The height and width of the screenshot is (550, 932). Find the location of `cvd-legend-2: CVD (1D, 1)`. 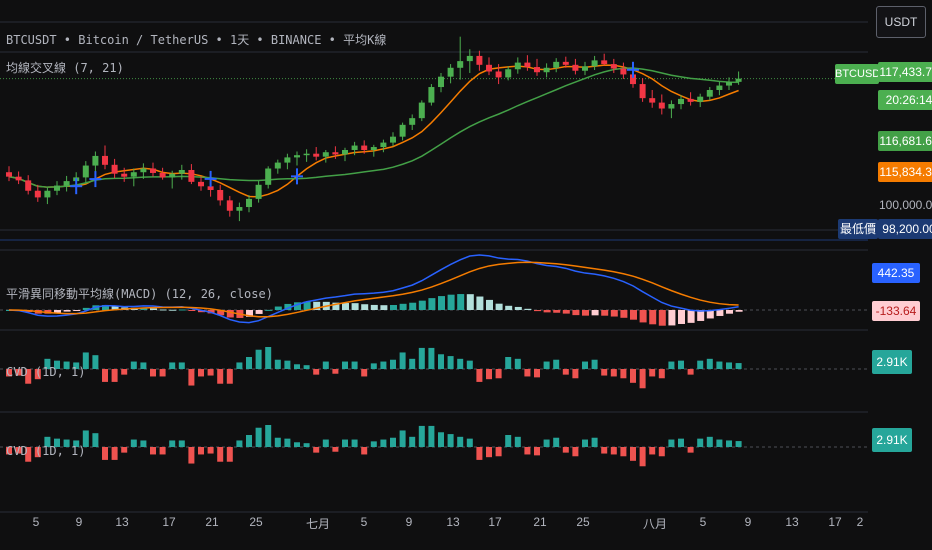

cvd-legend-2: CVD (1D, 1) is located at coordinates (46, 451).